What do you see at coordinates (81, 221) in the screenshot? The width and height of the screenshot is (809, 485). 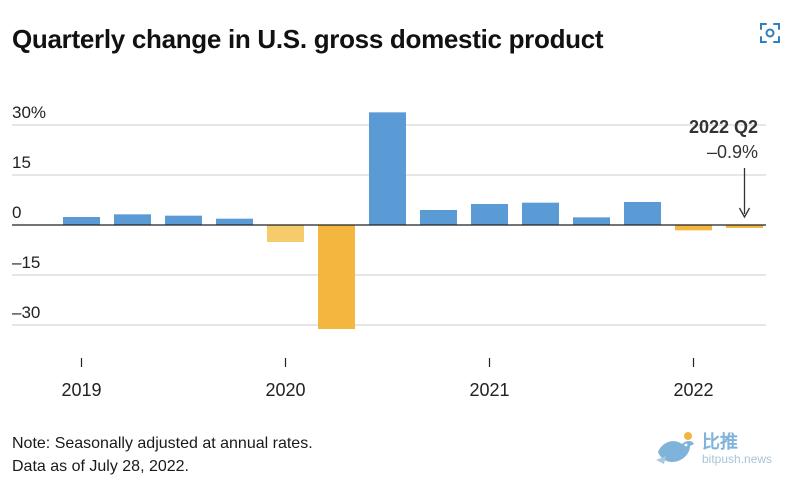 I see `bar-2019-q1` at bounding box center [81, 221].